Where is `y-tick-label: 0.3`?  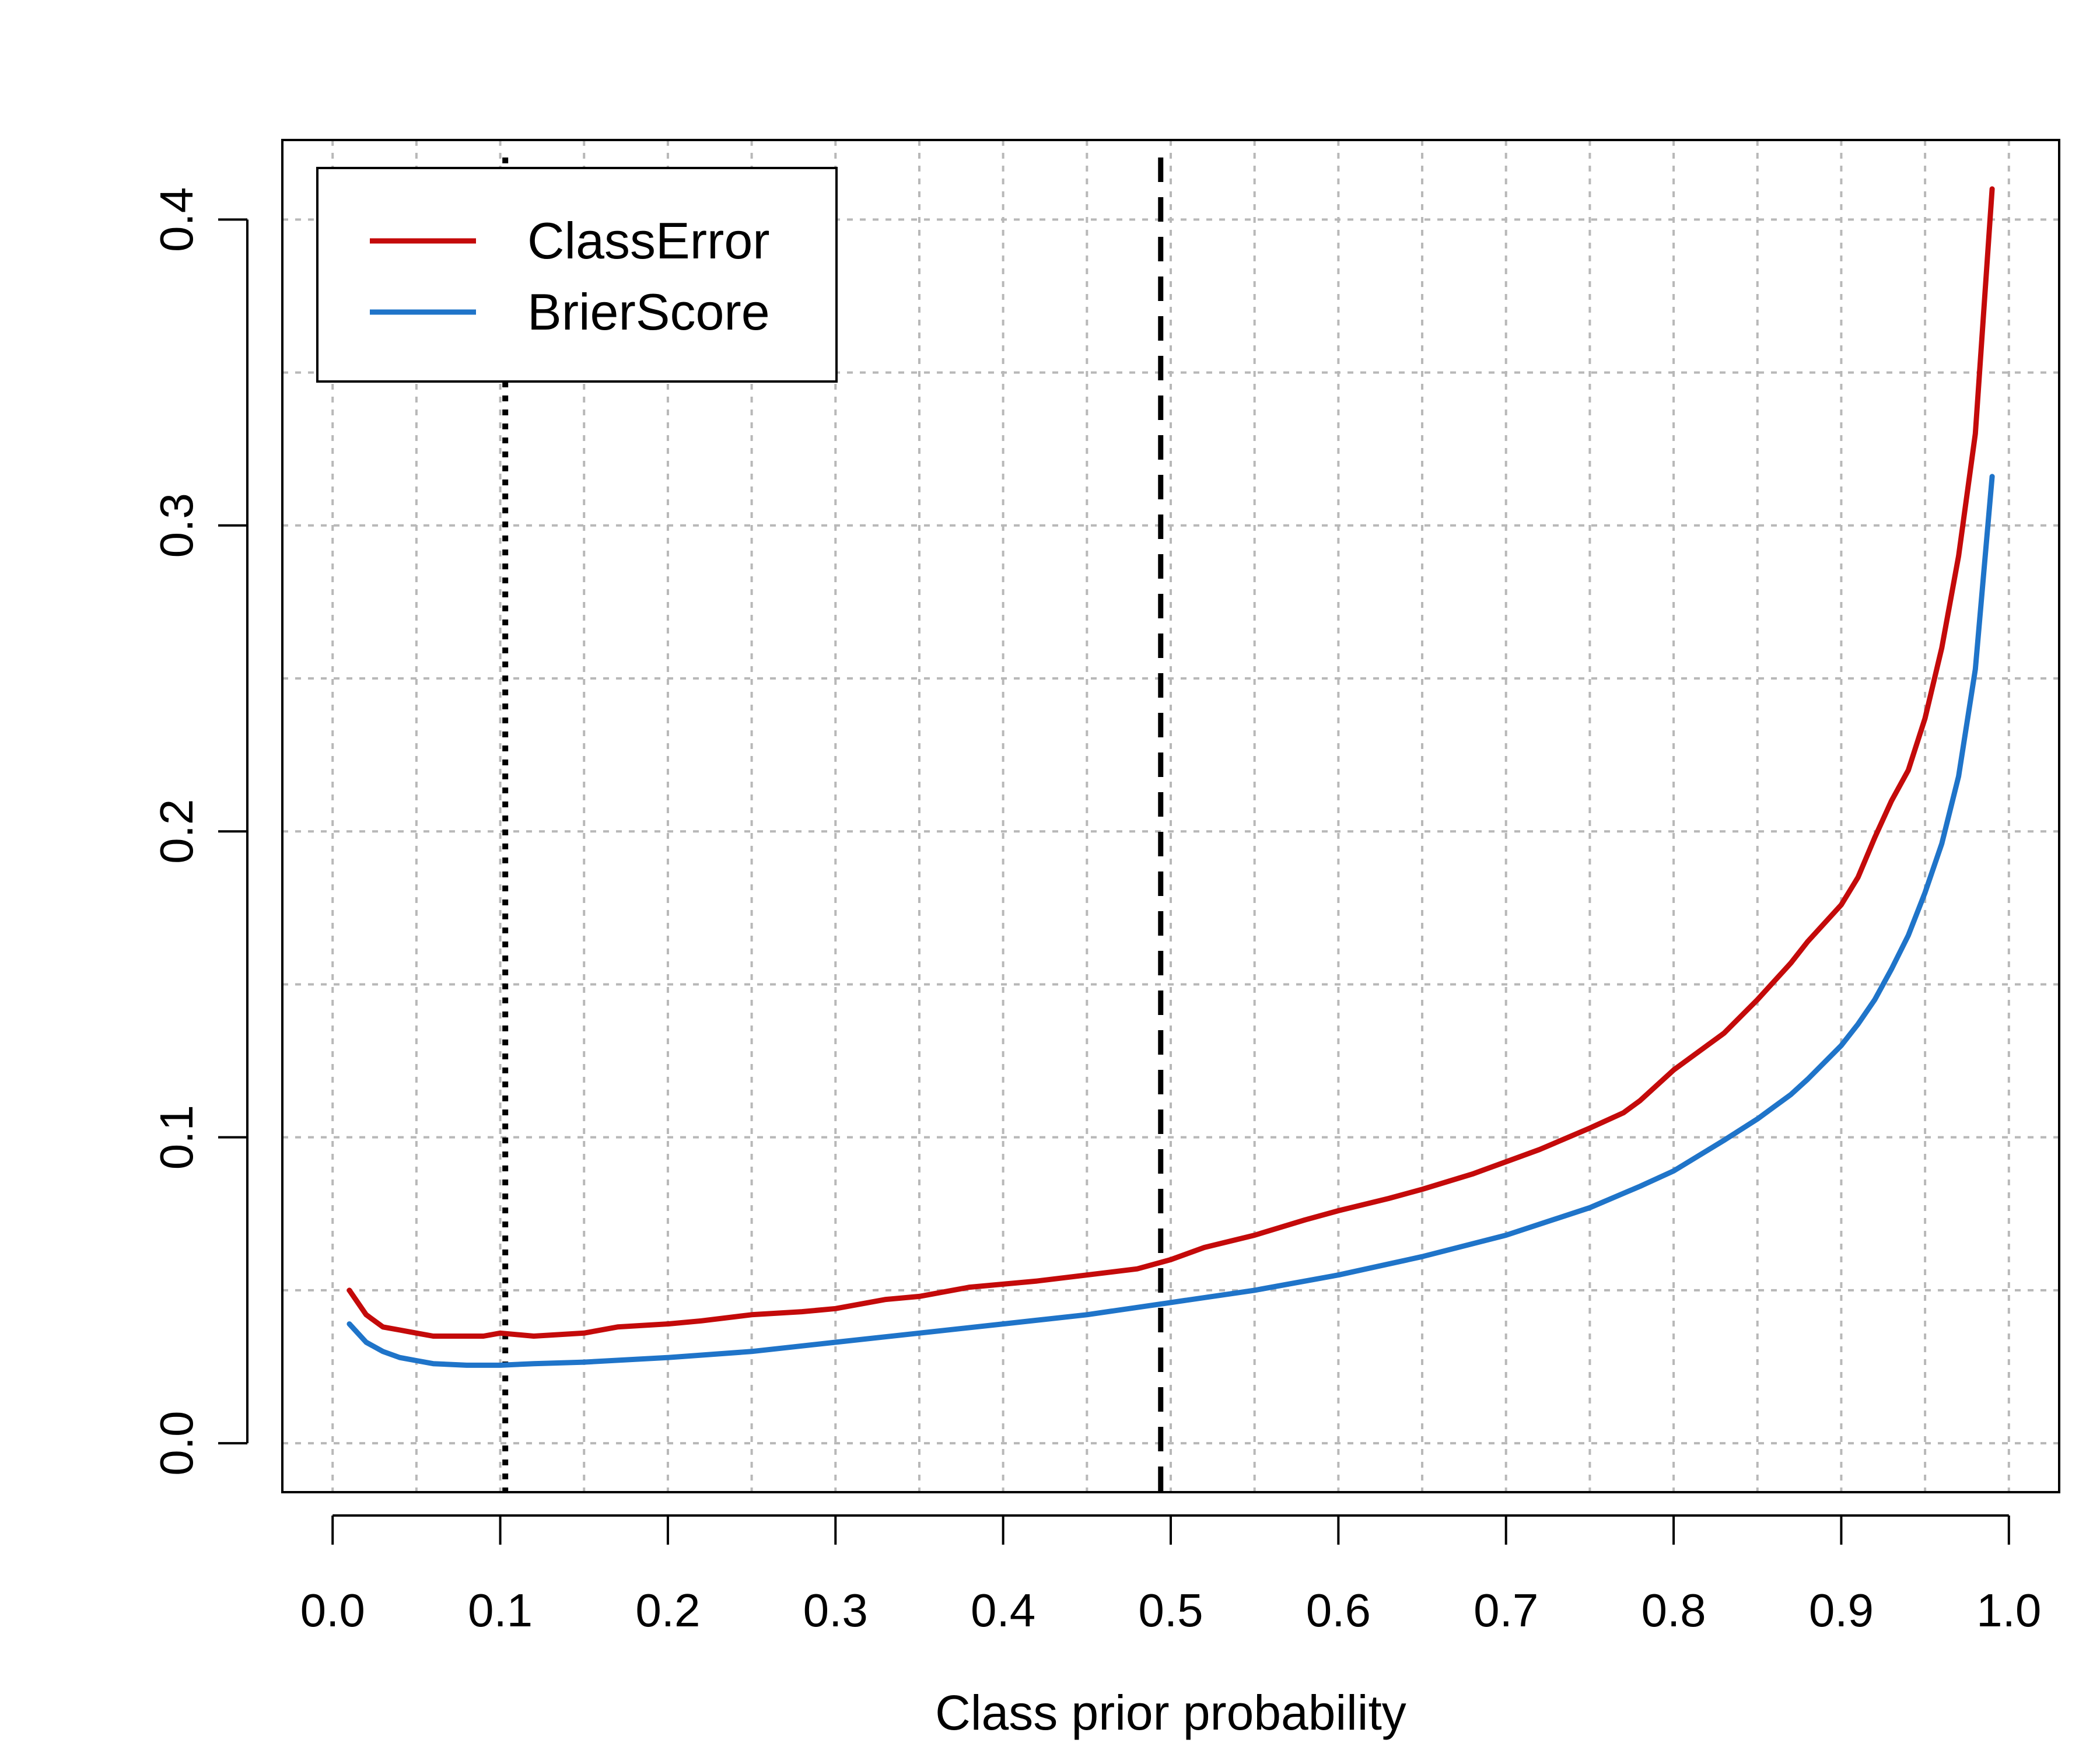 y-tick-label: 0.3 is located at coordinates (176, 525).